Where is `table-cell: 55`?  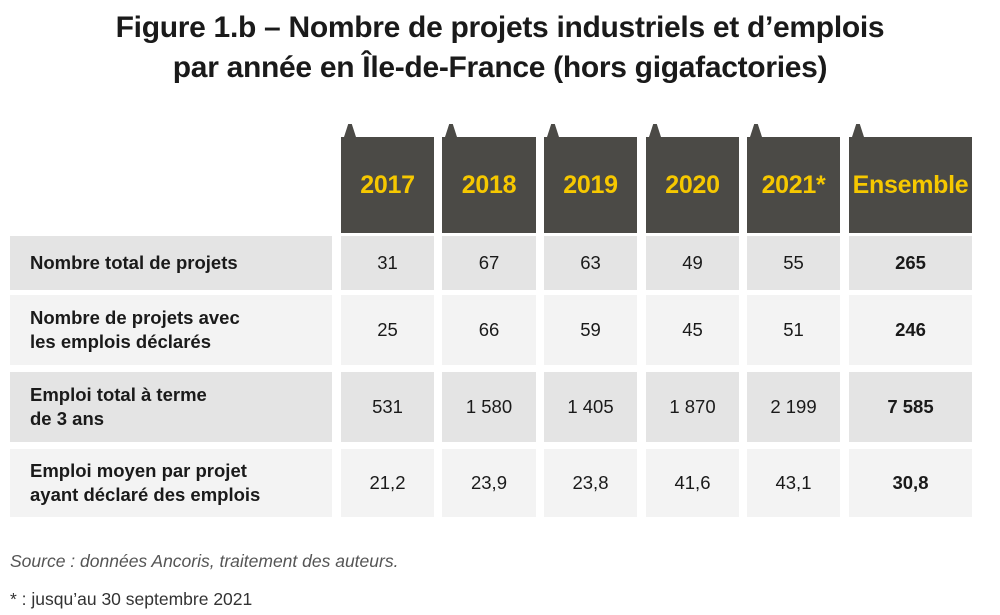 table-cell: 55 is located at coordinates (793, 263).